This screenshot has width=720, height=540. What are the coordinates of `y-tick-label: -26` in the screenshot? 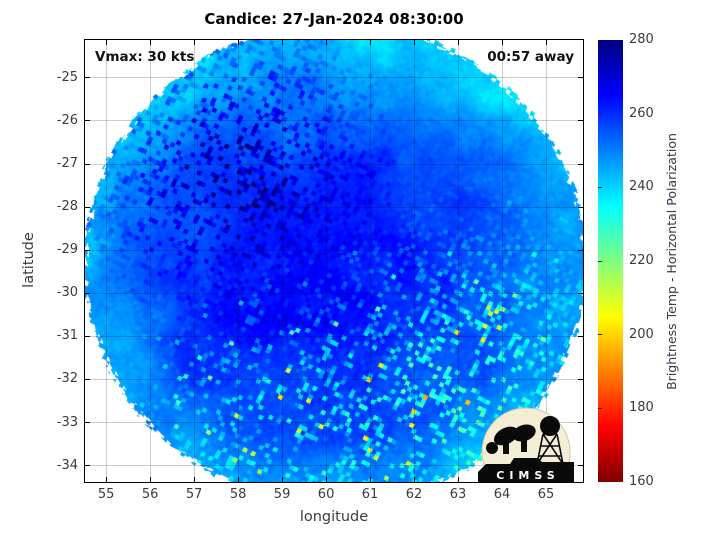 It's located at (67, 120).